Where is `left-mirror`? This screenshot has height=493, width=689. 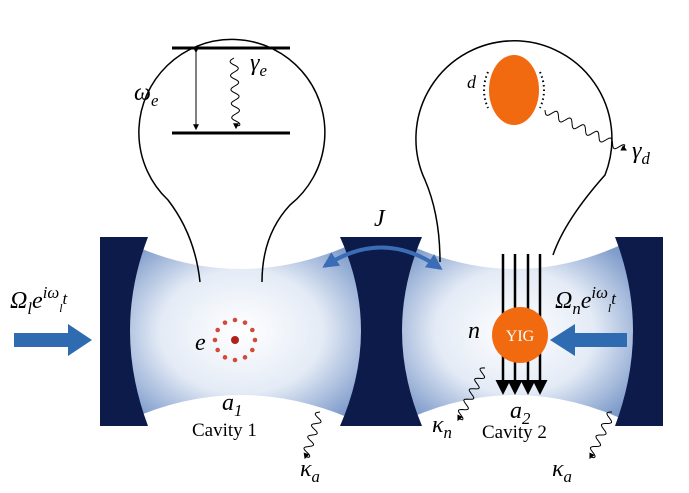 left-mirror is located at coordinates (124, 331).